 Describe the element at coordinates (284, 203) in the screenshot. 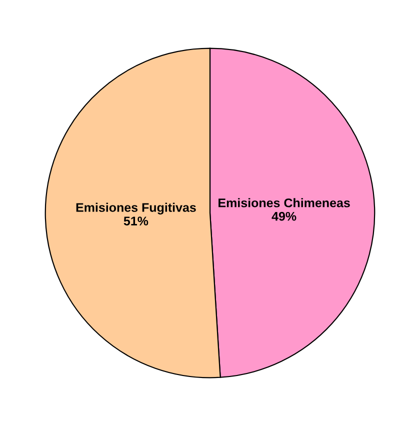

I see `slice-label: Emisiones Chimeneas` at that location.